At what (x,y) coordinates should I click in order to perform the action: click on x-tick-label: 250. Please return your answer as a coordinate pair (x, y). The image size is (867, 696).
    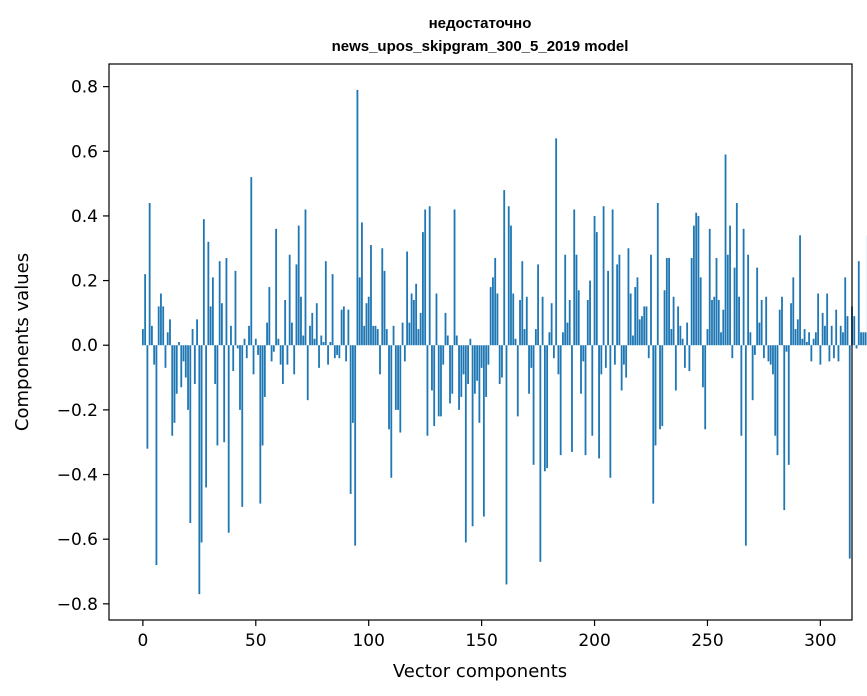
    Looking at the image, I should click on (707, 641).